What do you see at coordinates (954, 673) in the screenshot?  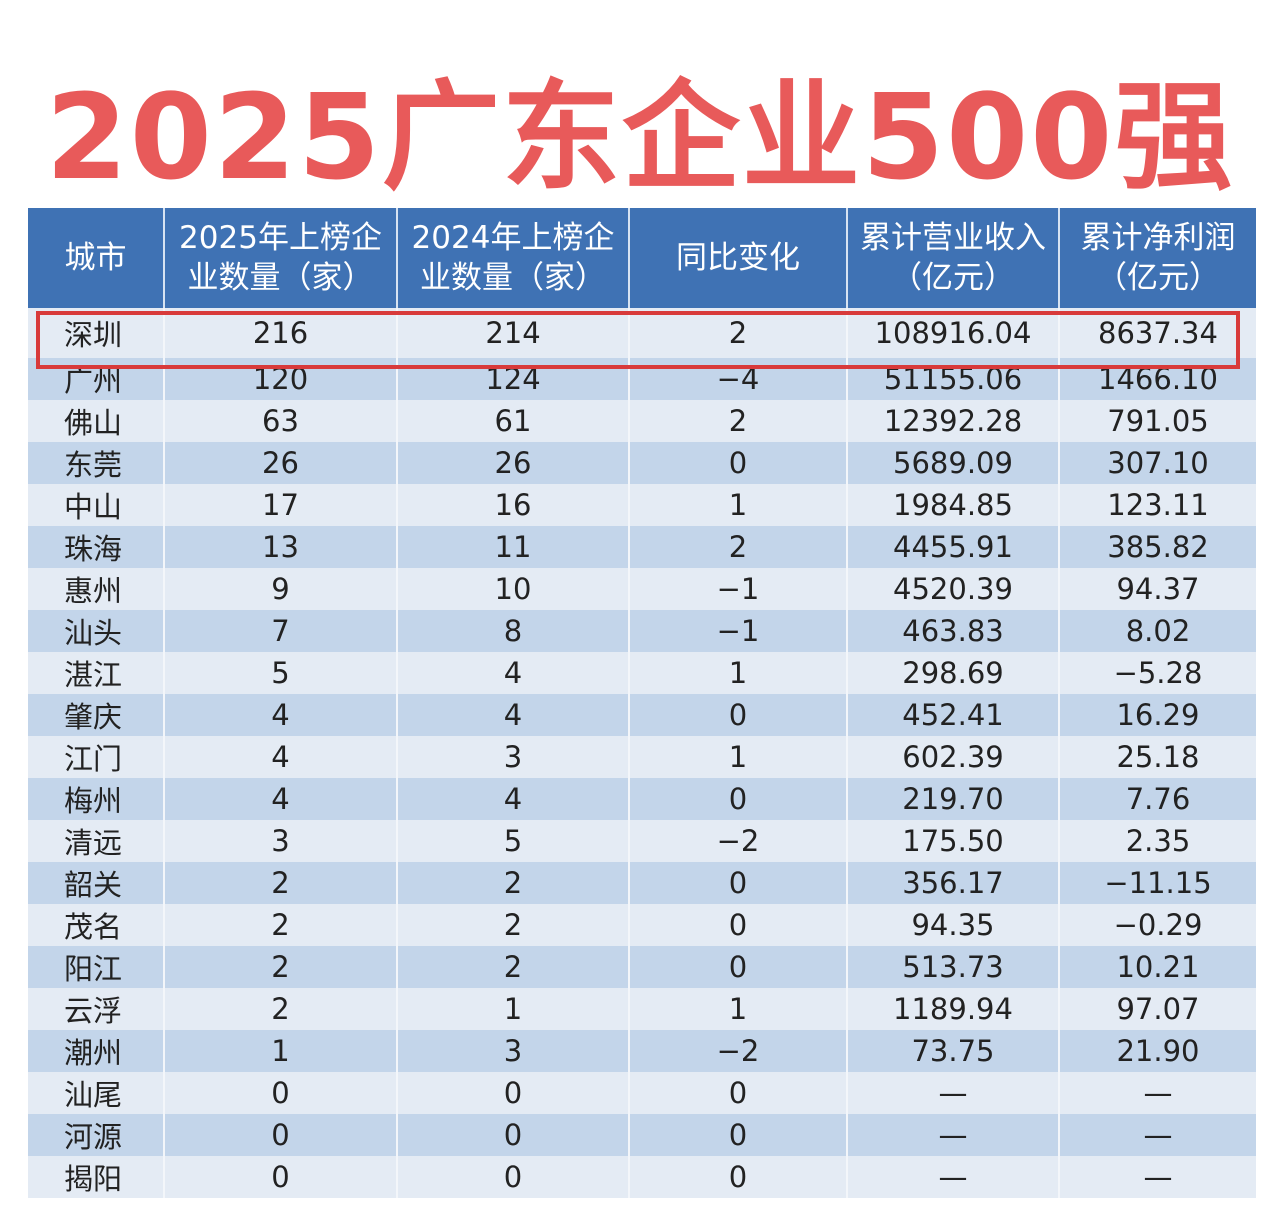 I see `cell-revenue: 298.69` at bounding box center [954, 673].